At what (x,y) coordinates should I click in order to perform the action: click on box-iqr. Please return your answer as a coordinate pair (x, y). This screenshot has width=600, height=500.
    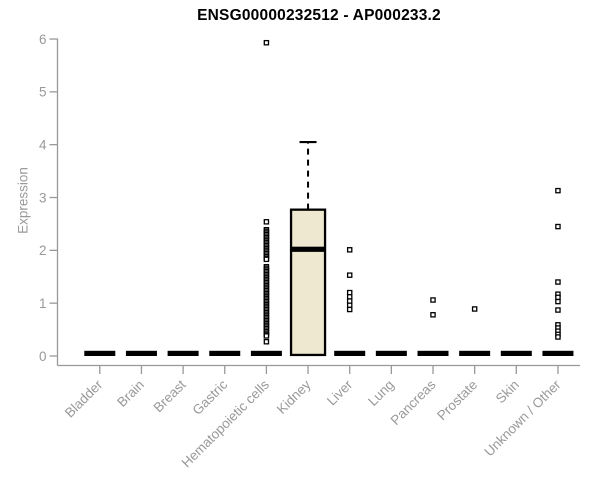
    Looking at the image, I should click on (308, 282).